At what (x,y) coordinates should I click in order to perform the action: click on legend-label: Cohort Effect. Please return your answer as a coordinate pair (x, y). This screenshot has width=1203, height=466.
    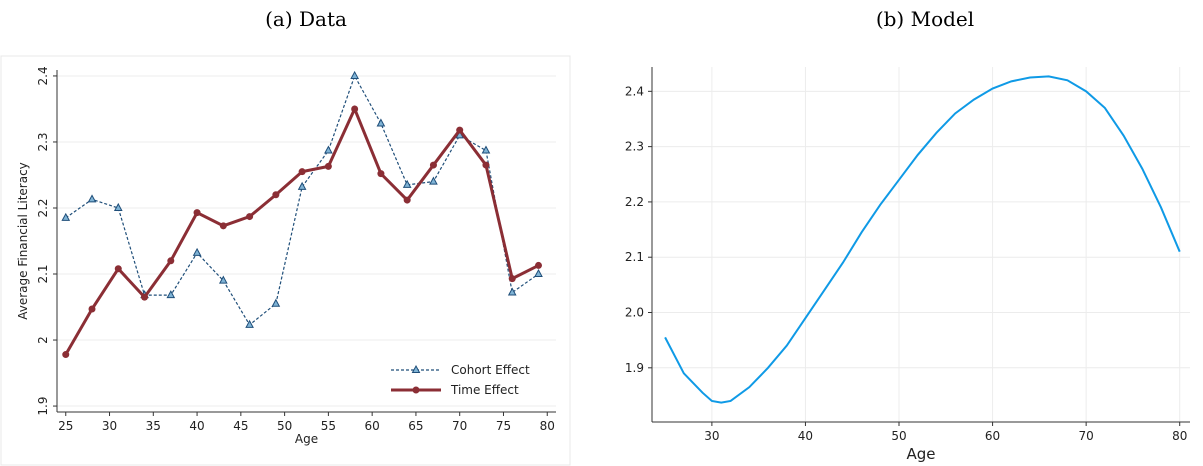
    Looking at the image, I should click on (490, 370).